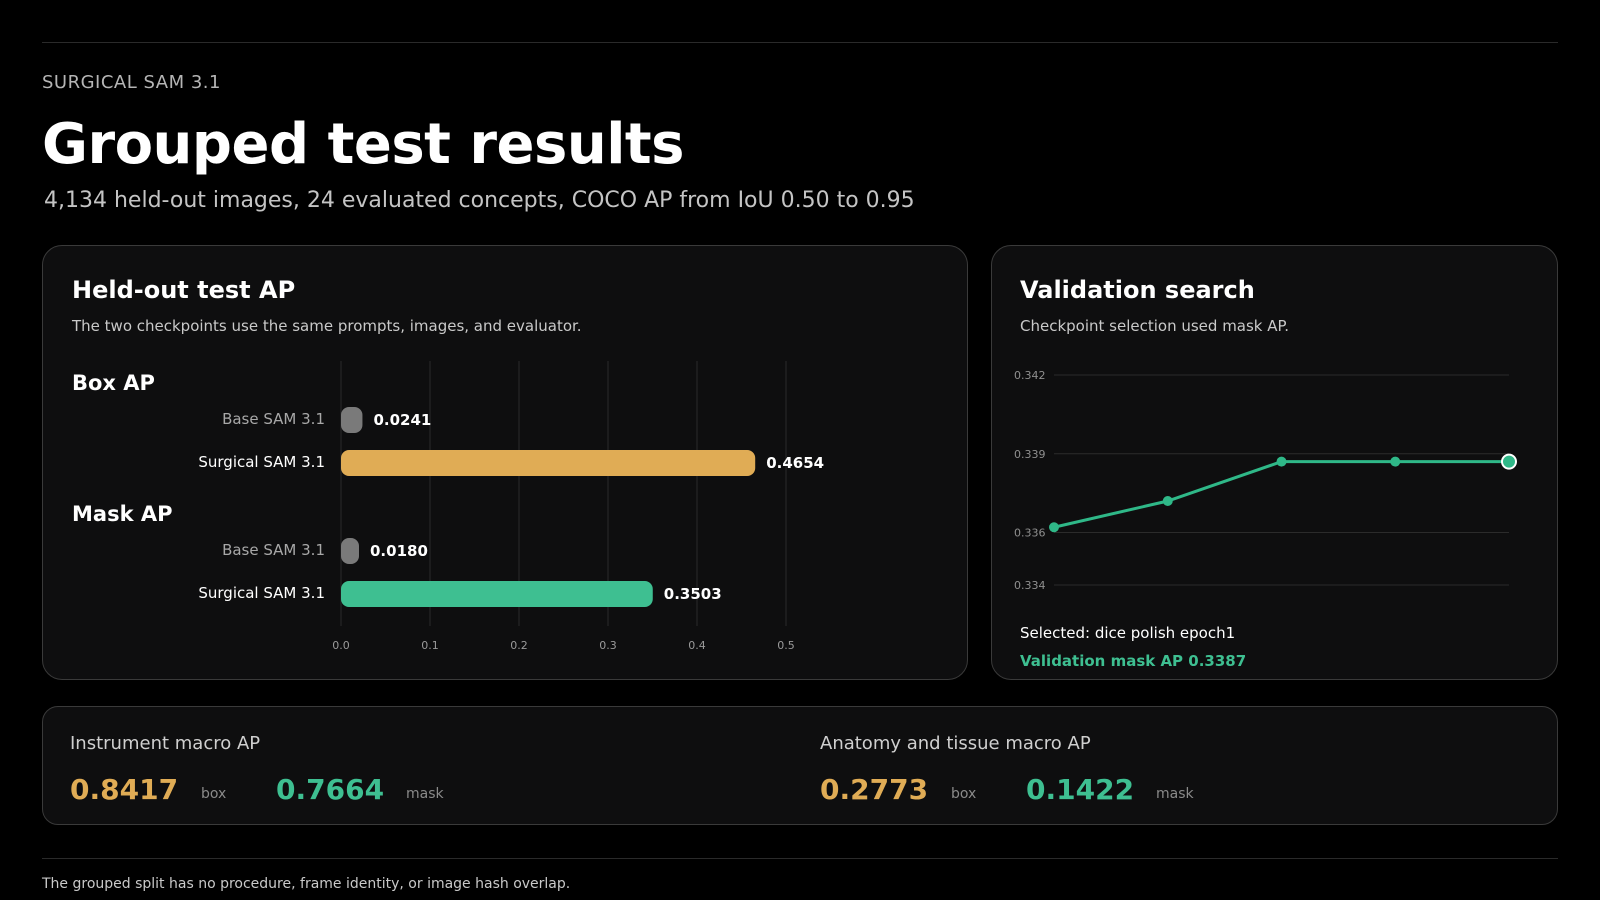 Image resolution: width=1600 pixels, height=900 pixels. I want to click on bottom-divider, so click(800, 858).